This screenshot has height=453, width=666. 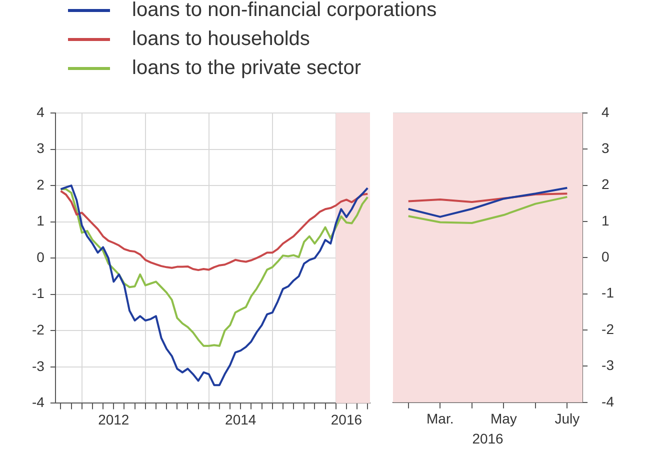 I want to click on x-tick-label: 2014, so click(x=240, y=419).